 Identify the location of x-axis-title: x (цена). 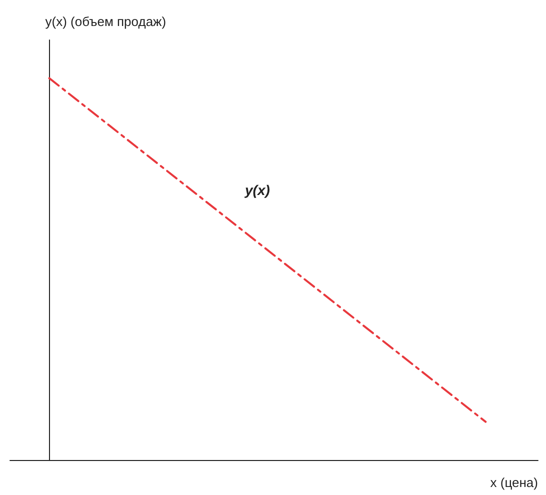
(514, 482).